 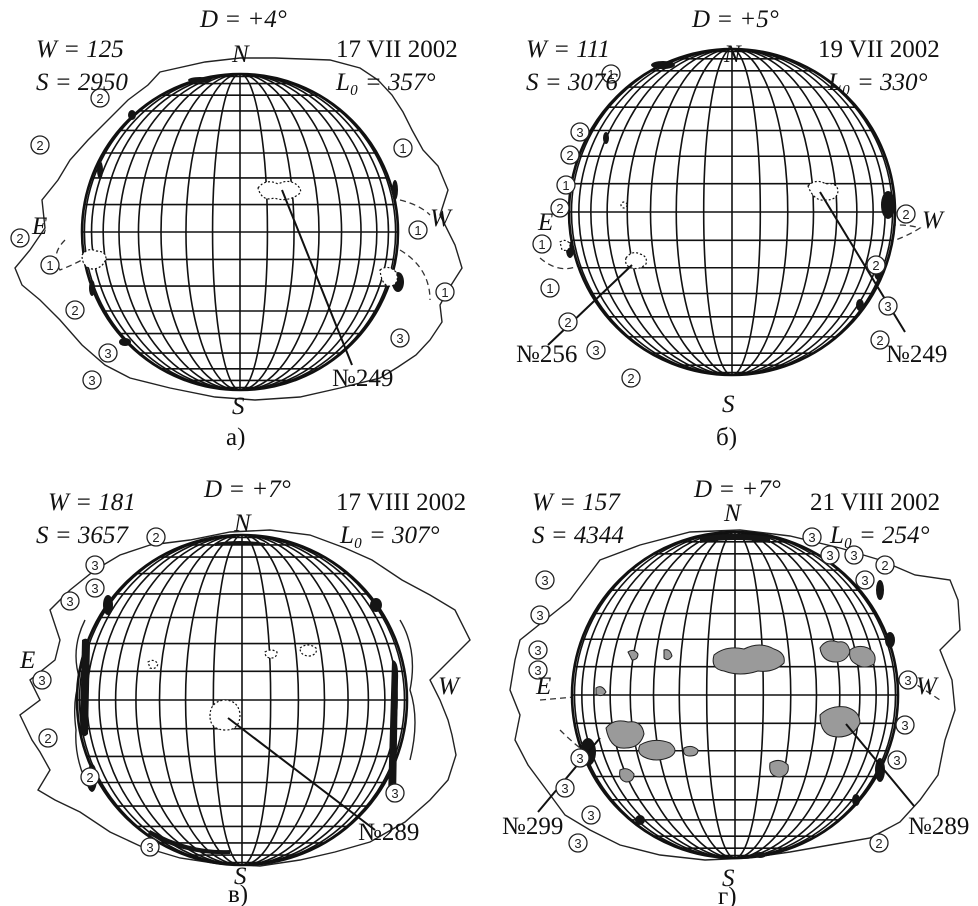 I want to click on south-label-b: S, so click(x=728, y=404).